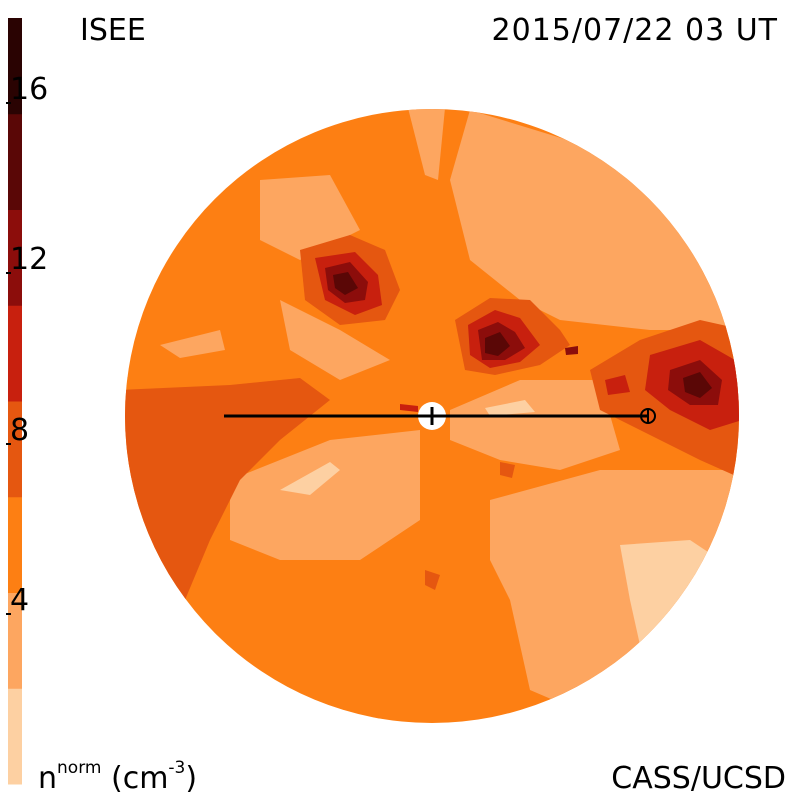 The width and height of the screenshot is (800, 800). I want to click on density-region-light-upper, so click(426, 144).